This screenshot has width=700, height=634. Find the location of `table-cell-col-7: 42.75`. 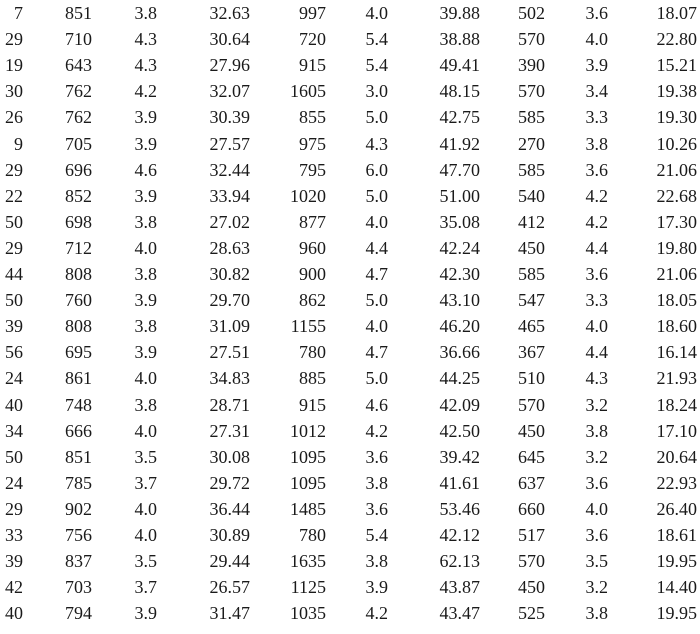

table-cell-col-7: 42.75 is located at coordinates (460, 117).